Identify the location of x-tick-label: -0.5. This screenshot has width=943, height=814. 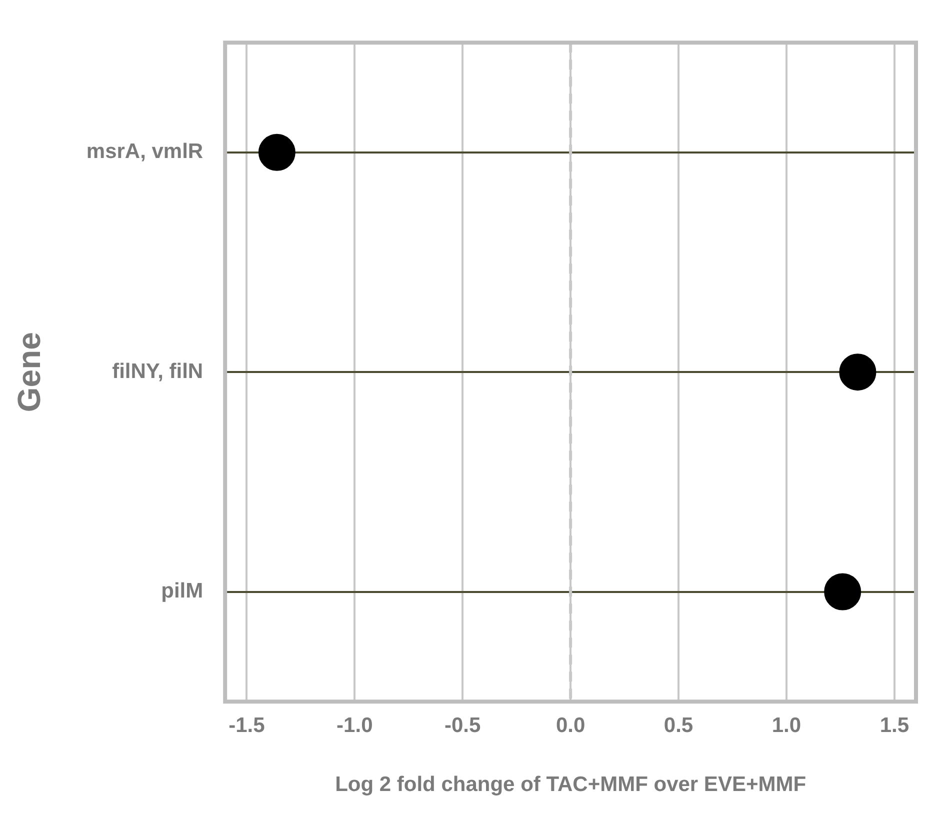
(463, 725).